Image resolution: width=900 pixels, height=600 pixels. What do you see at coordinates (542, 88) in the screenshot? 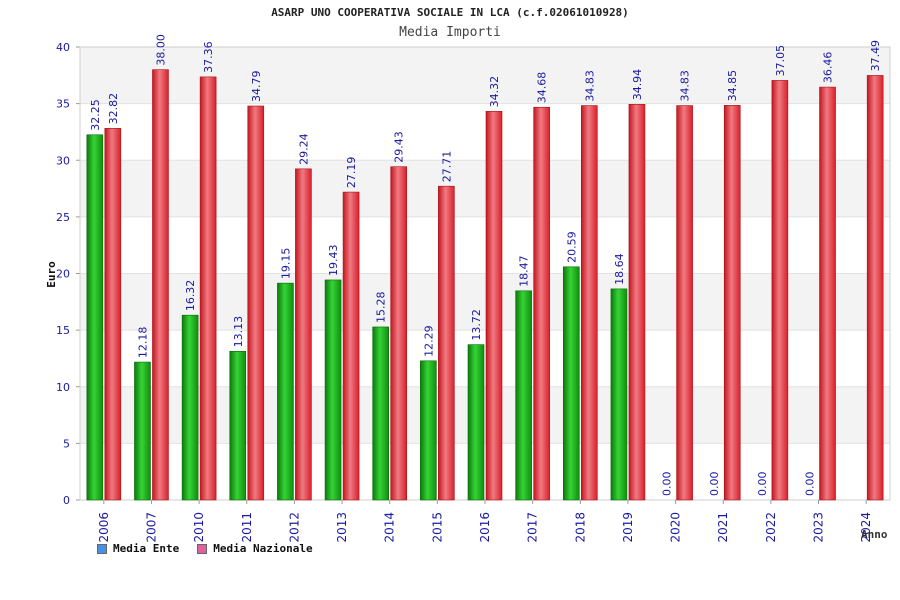
I see `data-label-nazionale: 34.68` at bounding box center [542, 88].